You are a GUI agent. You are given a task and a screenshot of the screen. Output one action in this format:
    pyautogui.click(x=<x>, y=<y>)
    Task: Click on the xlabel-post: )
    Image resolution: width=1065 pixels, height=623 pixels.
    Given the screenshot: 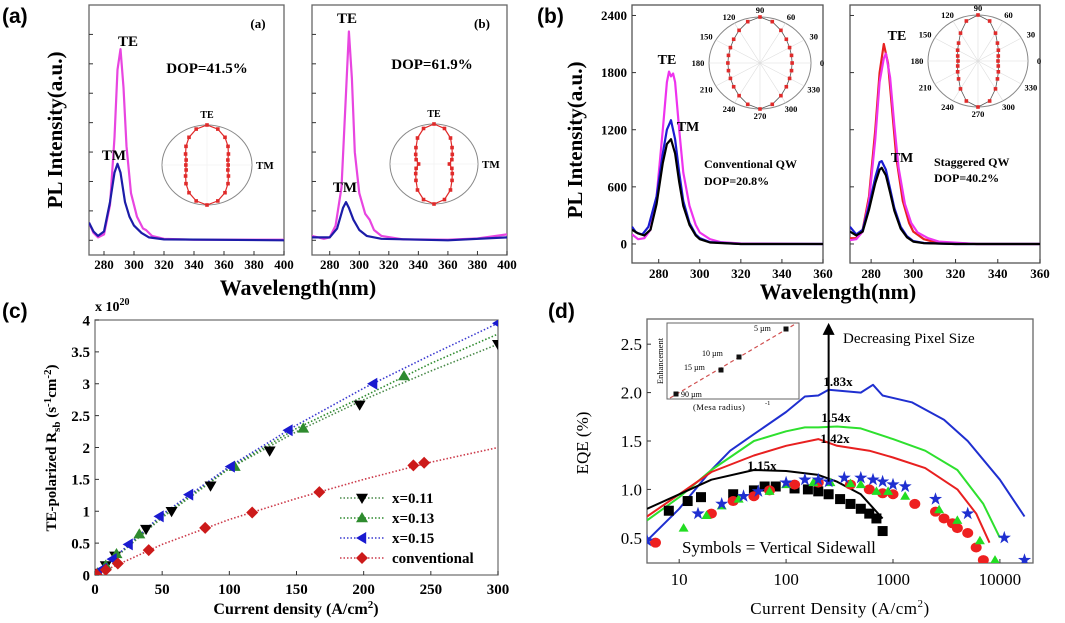 What is the action you would take?
    pyautogui.click(x=927, y=608)
    